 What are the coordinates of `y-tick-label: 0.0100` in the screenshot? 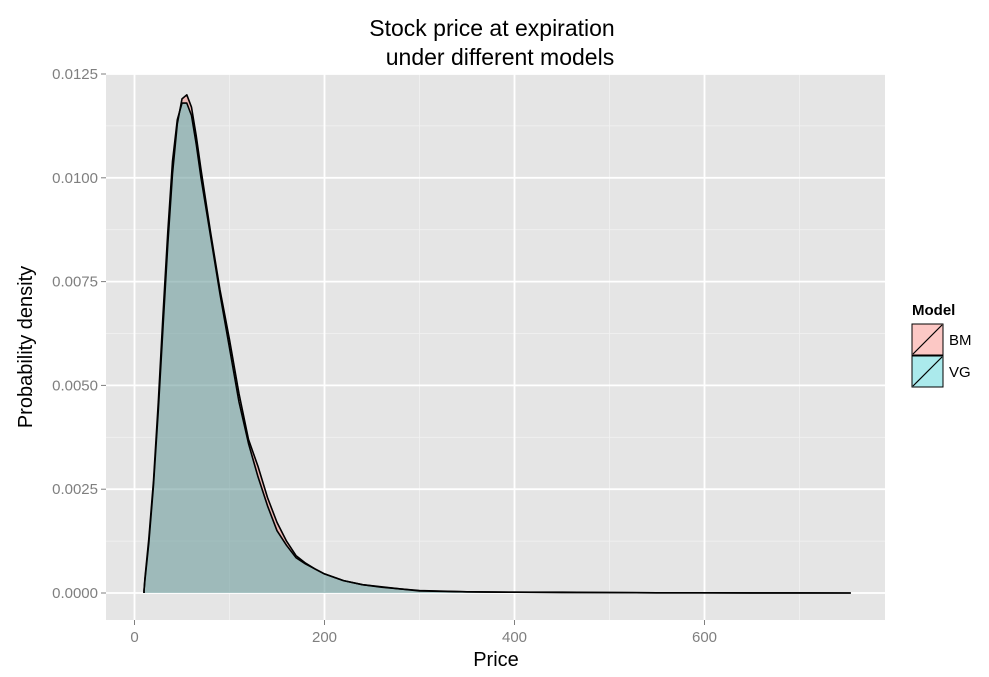 It's located at (75, 178).